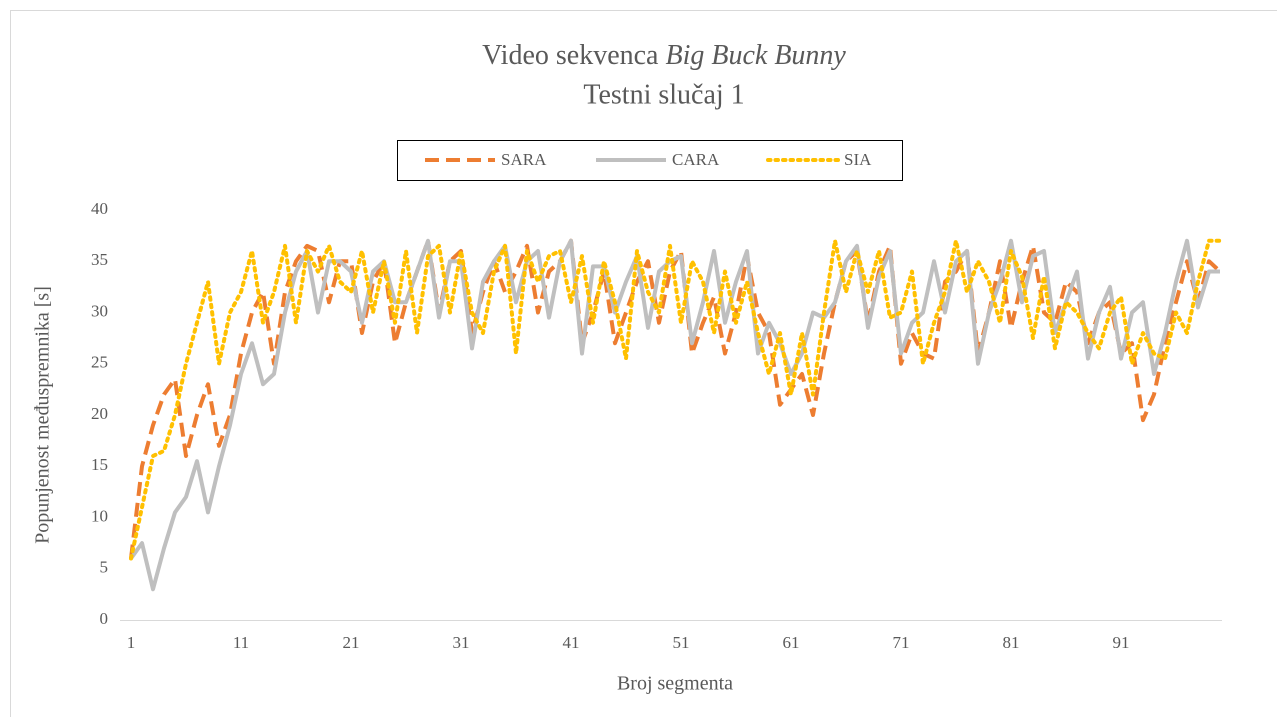 The image size is (1277, 722). I want to click on title-part: Big Buck Bunny, so click(755, 55).